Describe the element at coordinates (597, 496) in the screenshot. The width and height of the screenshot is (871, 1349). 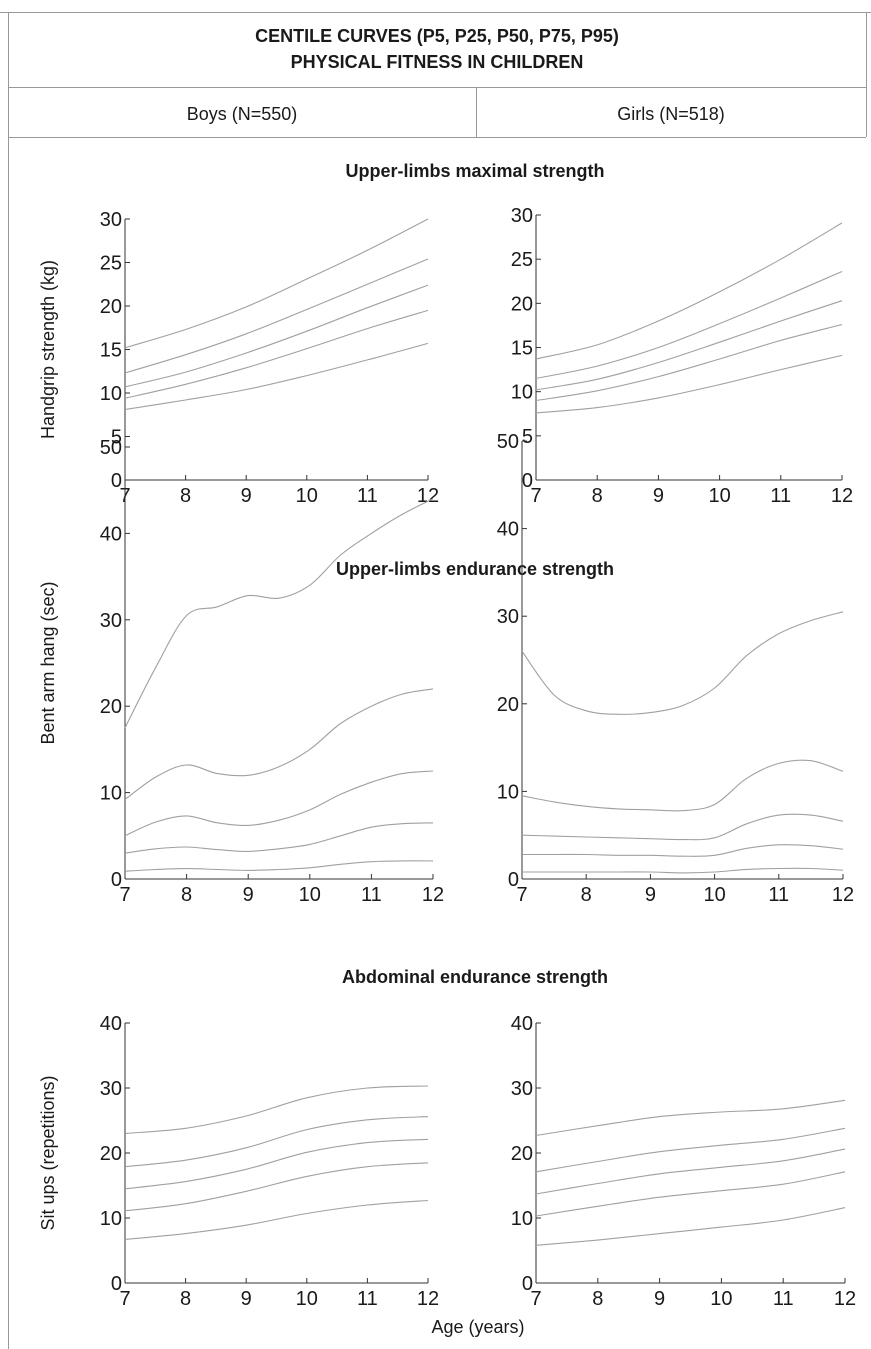
I see `panel-2-x-tick-label: 8` at that location.